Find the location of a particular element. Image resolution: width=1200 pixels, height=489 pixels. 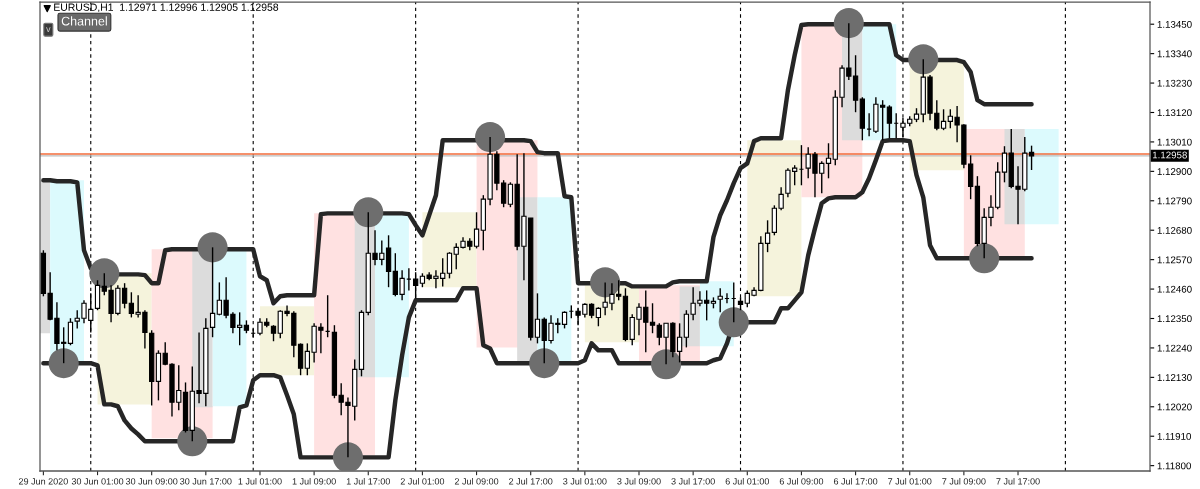

x-tick-label: 6 Jul 17:00 is located at coordinates (855, 481).